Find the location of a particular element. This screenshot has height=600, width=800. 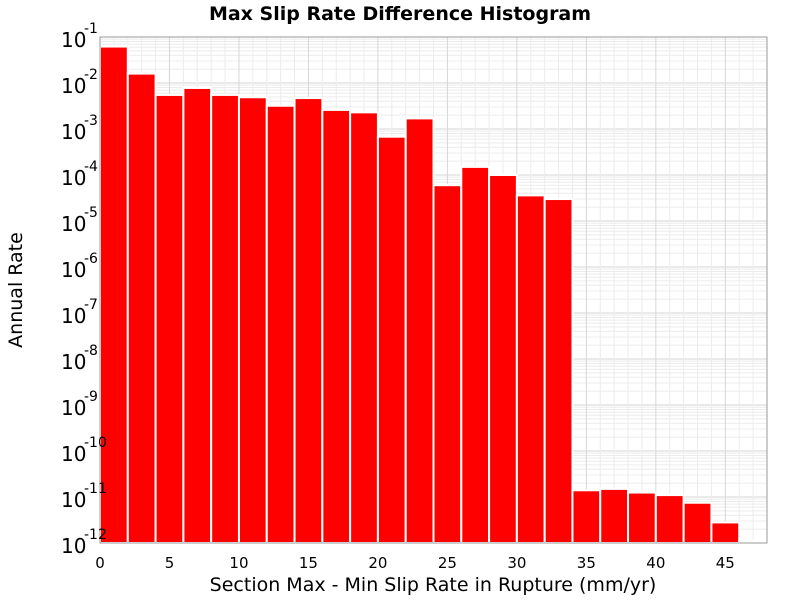

y-tick-exponent: -9 is located at coordinates (91, 397).